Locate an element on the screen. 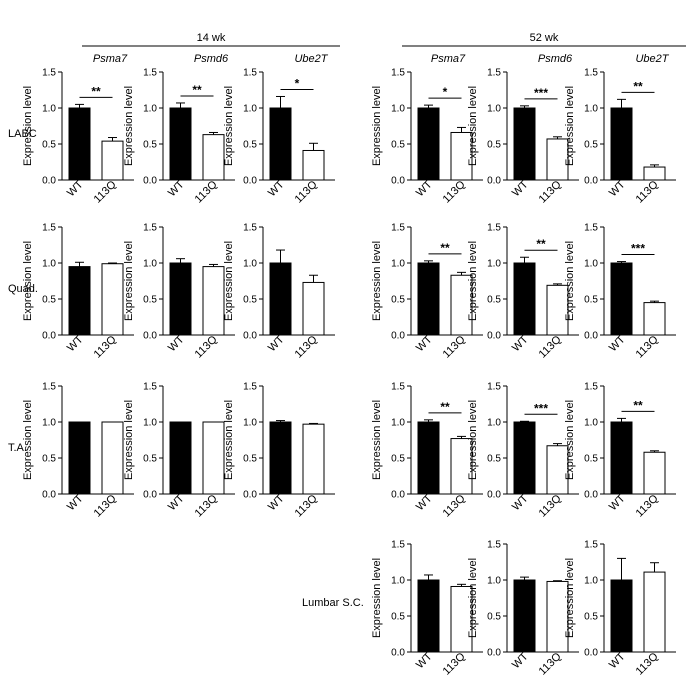  x-tick-label-t-a-14-wk-psma7-0: WT is located at coordinates (75, 502).